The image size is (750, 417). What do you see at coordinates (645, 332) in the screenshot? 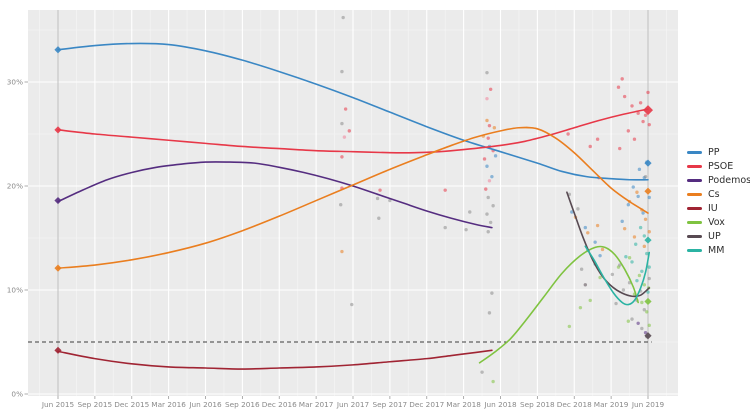
I see `poll-point-podemos` at bounding box center [645, 332].